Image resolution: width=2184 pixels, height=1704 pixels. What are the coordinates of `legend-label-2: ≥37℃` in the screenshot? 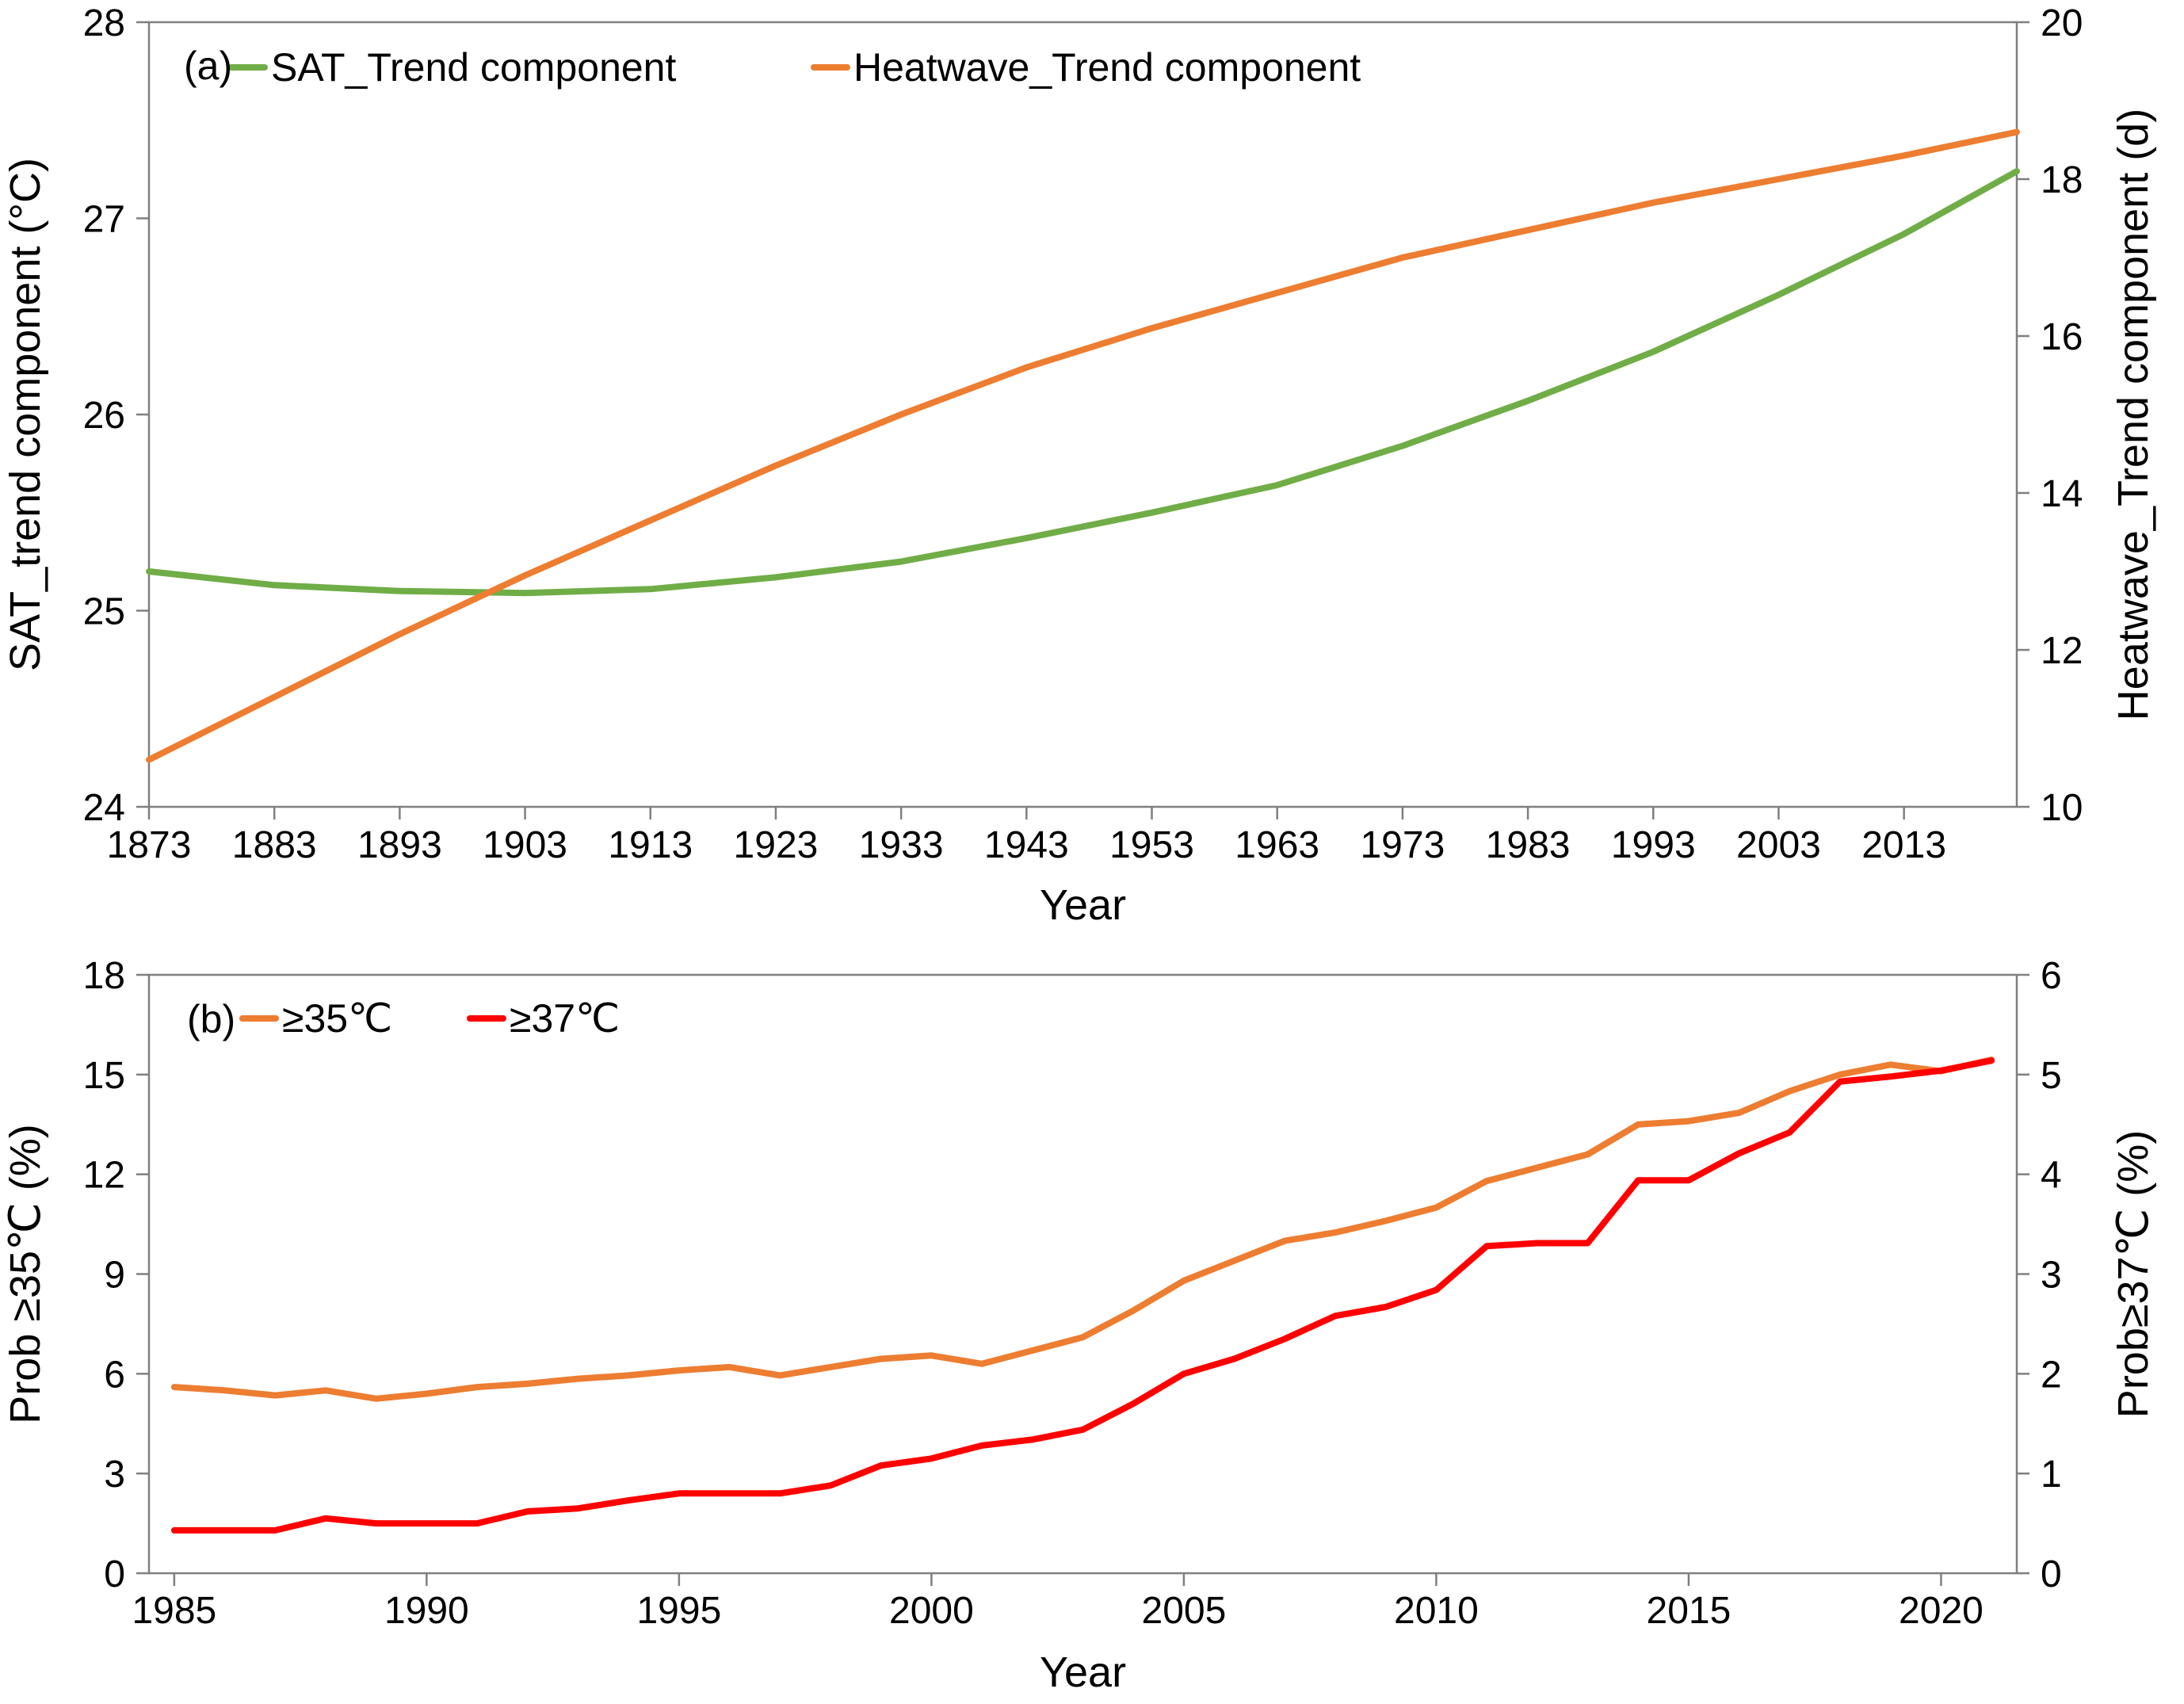 It's located at (565, 1018).